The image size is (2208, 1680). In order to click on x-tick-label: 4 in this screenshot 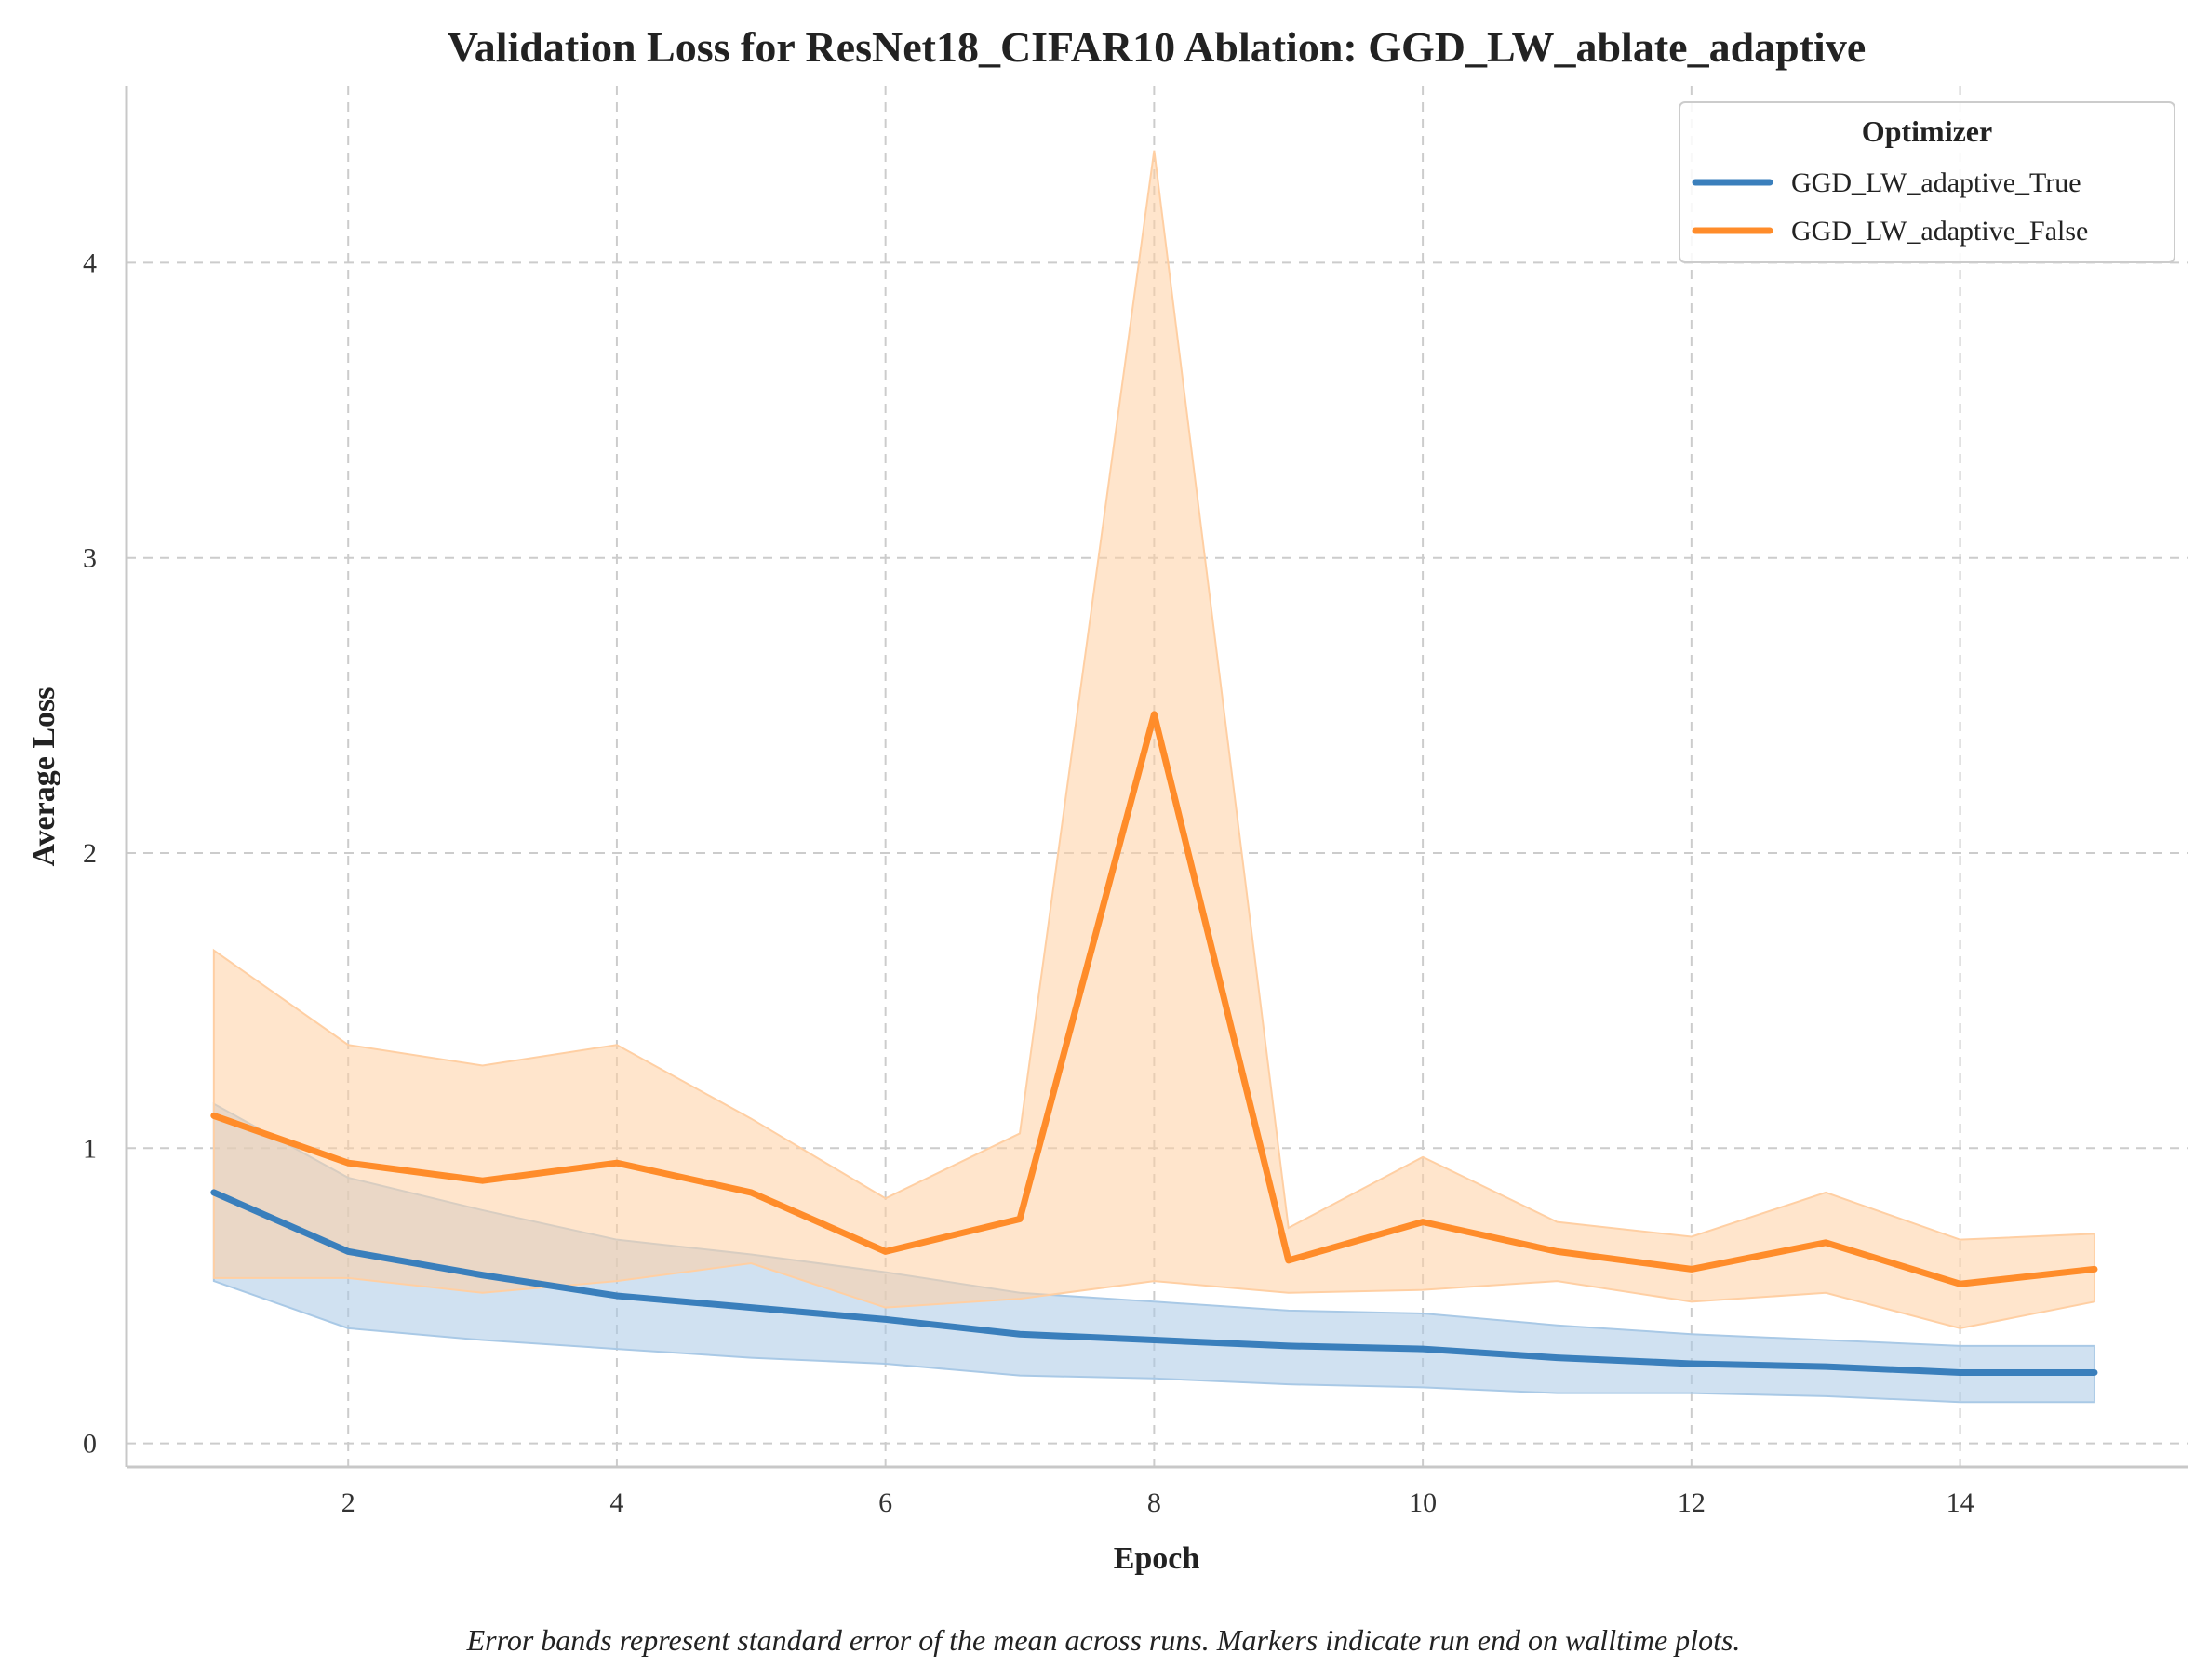, I will do `click(616, 1502)`.